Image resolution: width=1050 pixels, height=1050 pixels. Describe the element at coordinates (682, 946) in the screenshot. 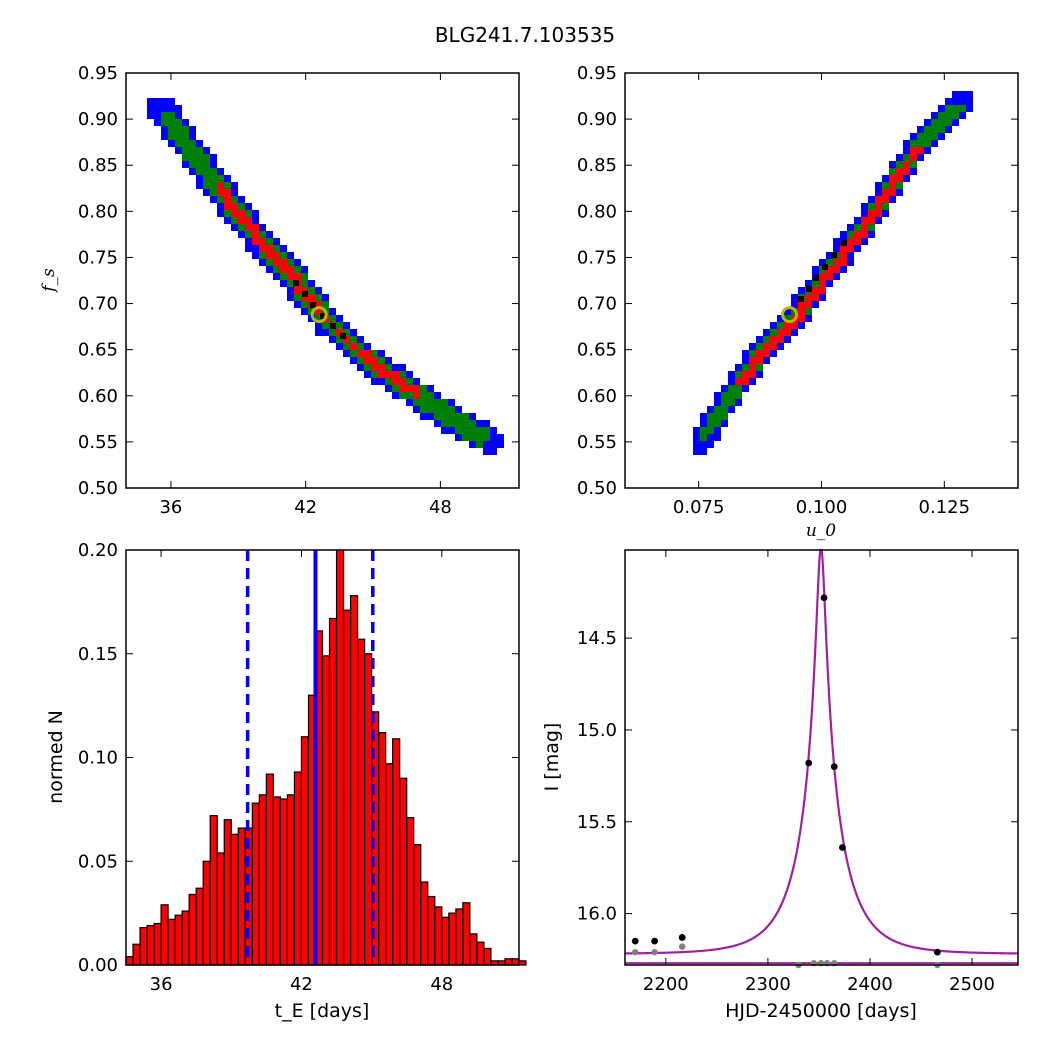

I see `data-point-grey` at that location.